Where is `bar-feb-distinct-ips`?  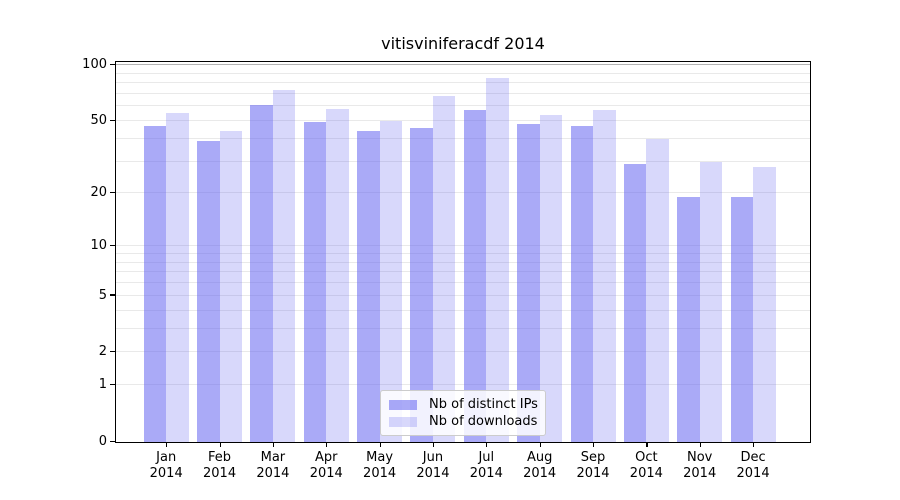
bar-feb-distinct-ips is located at coordinates (208, 291).